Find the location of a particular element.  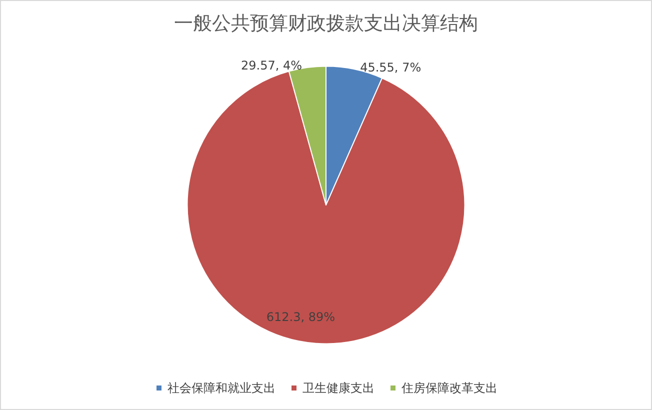

legend-label: 社会保障和就业支出 is located at coordinates (222, 388).